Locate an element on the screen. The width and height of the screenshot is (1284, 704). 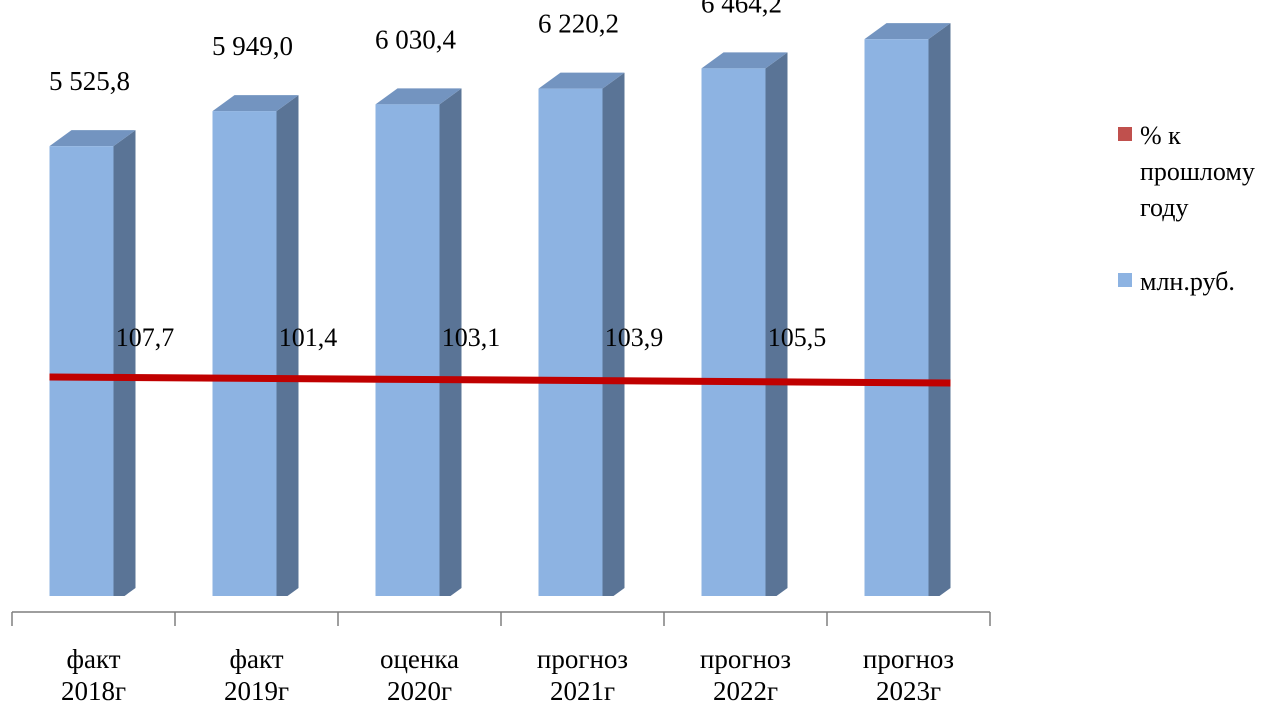
legend-item-rub: млн.руб. is located at coordinates (1201, 282).